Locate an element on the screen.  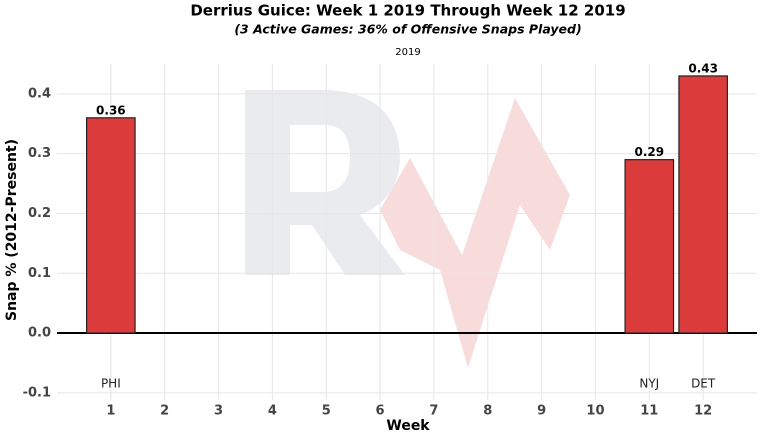
x-tick-label: 6 is located at coordinates (380, 411).